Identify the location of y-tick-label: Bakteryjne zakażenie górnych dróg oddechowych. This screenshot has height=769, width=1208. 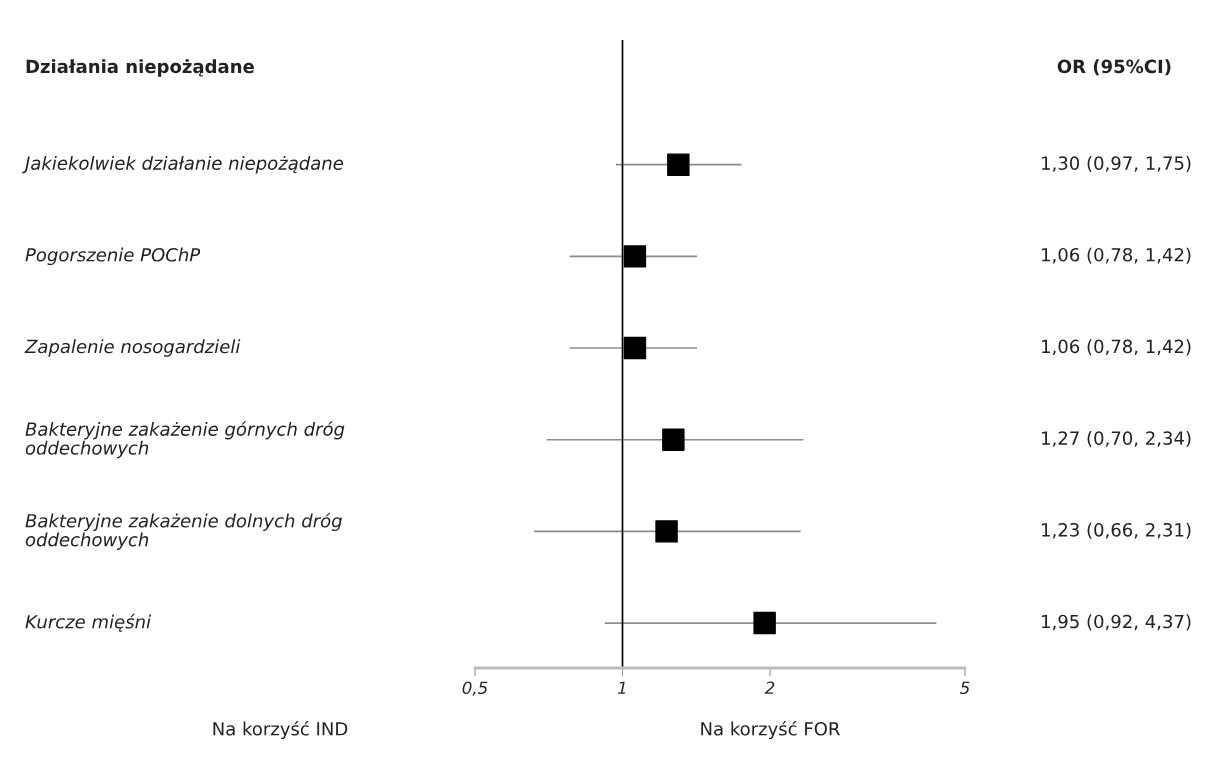
(185, 440).